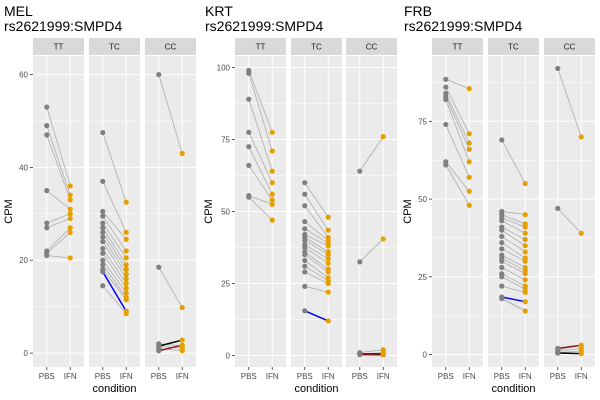 The height and width of the screenshot is (400, 600). Describe the element at coordinates (264, 26) in the screenshot. I see `chart-subtitle: rs2621999:SMPD4` at that location.